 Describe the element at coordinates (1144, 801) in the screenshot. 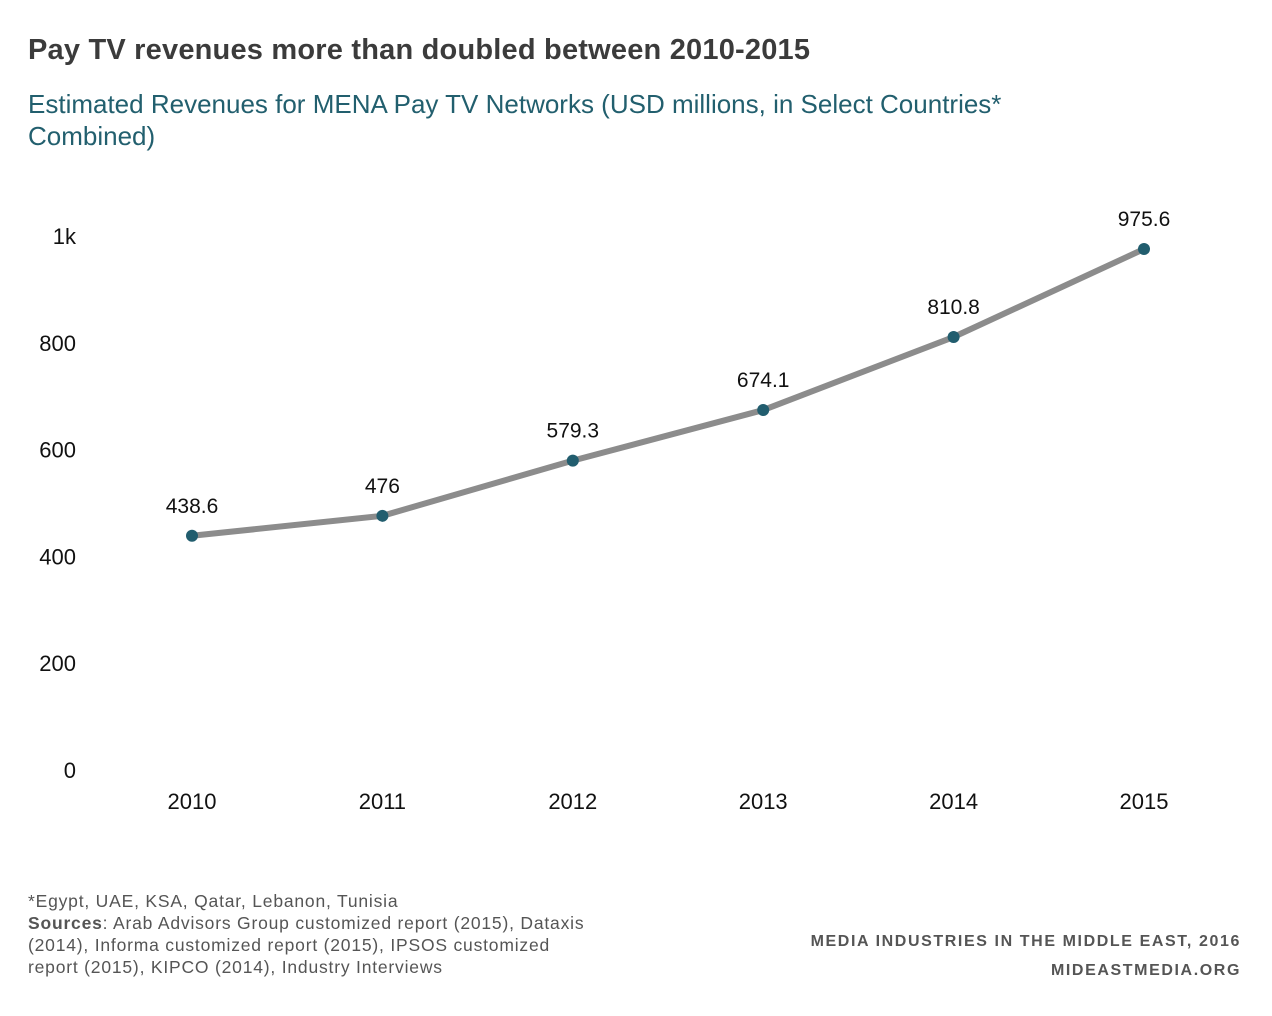

I see `x-tick-label: 2015` at that location.